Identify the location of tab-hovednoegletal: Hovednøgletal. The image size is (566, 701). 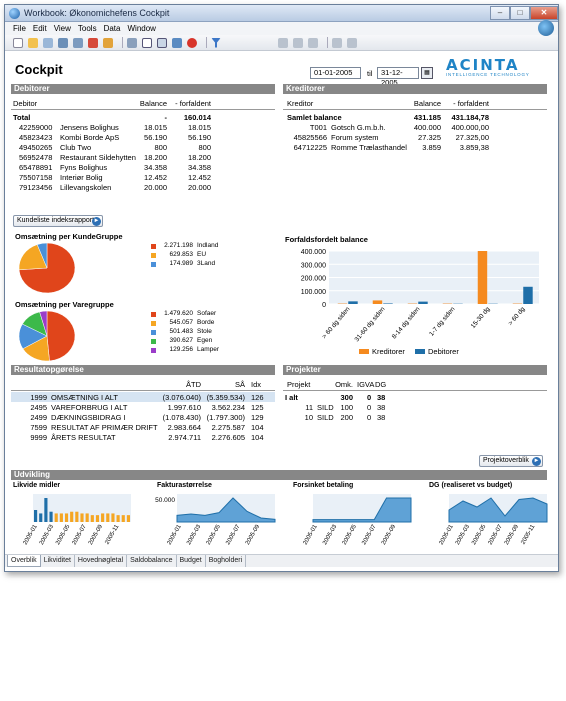
(101, 561).